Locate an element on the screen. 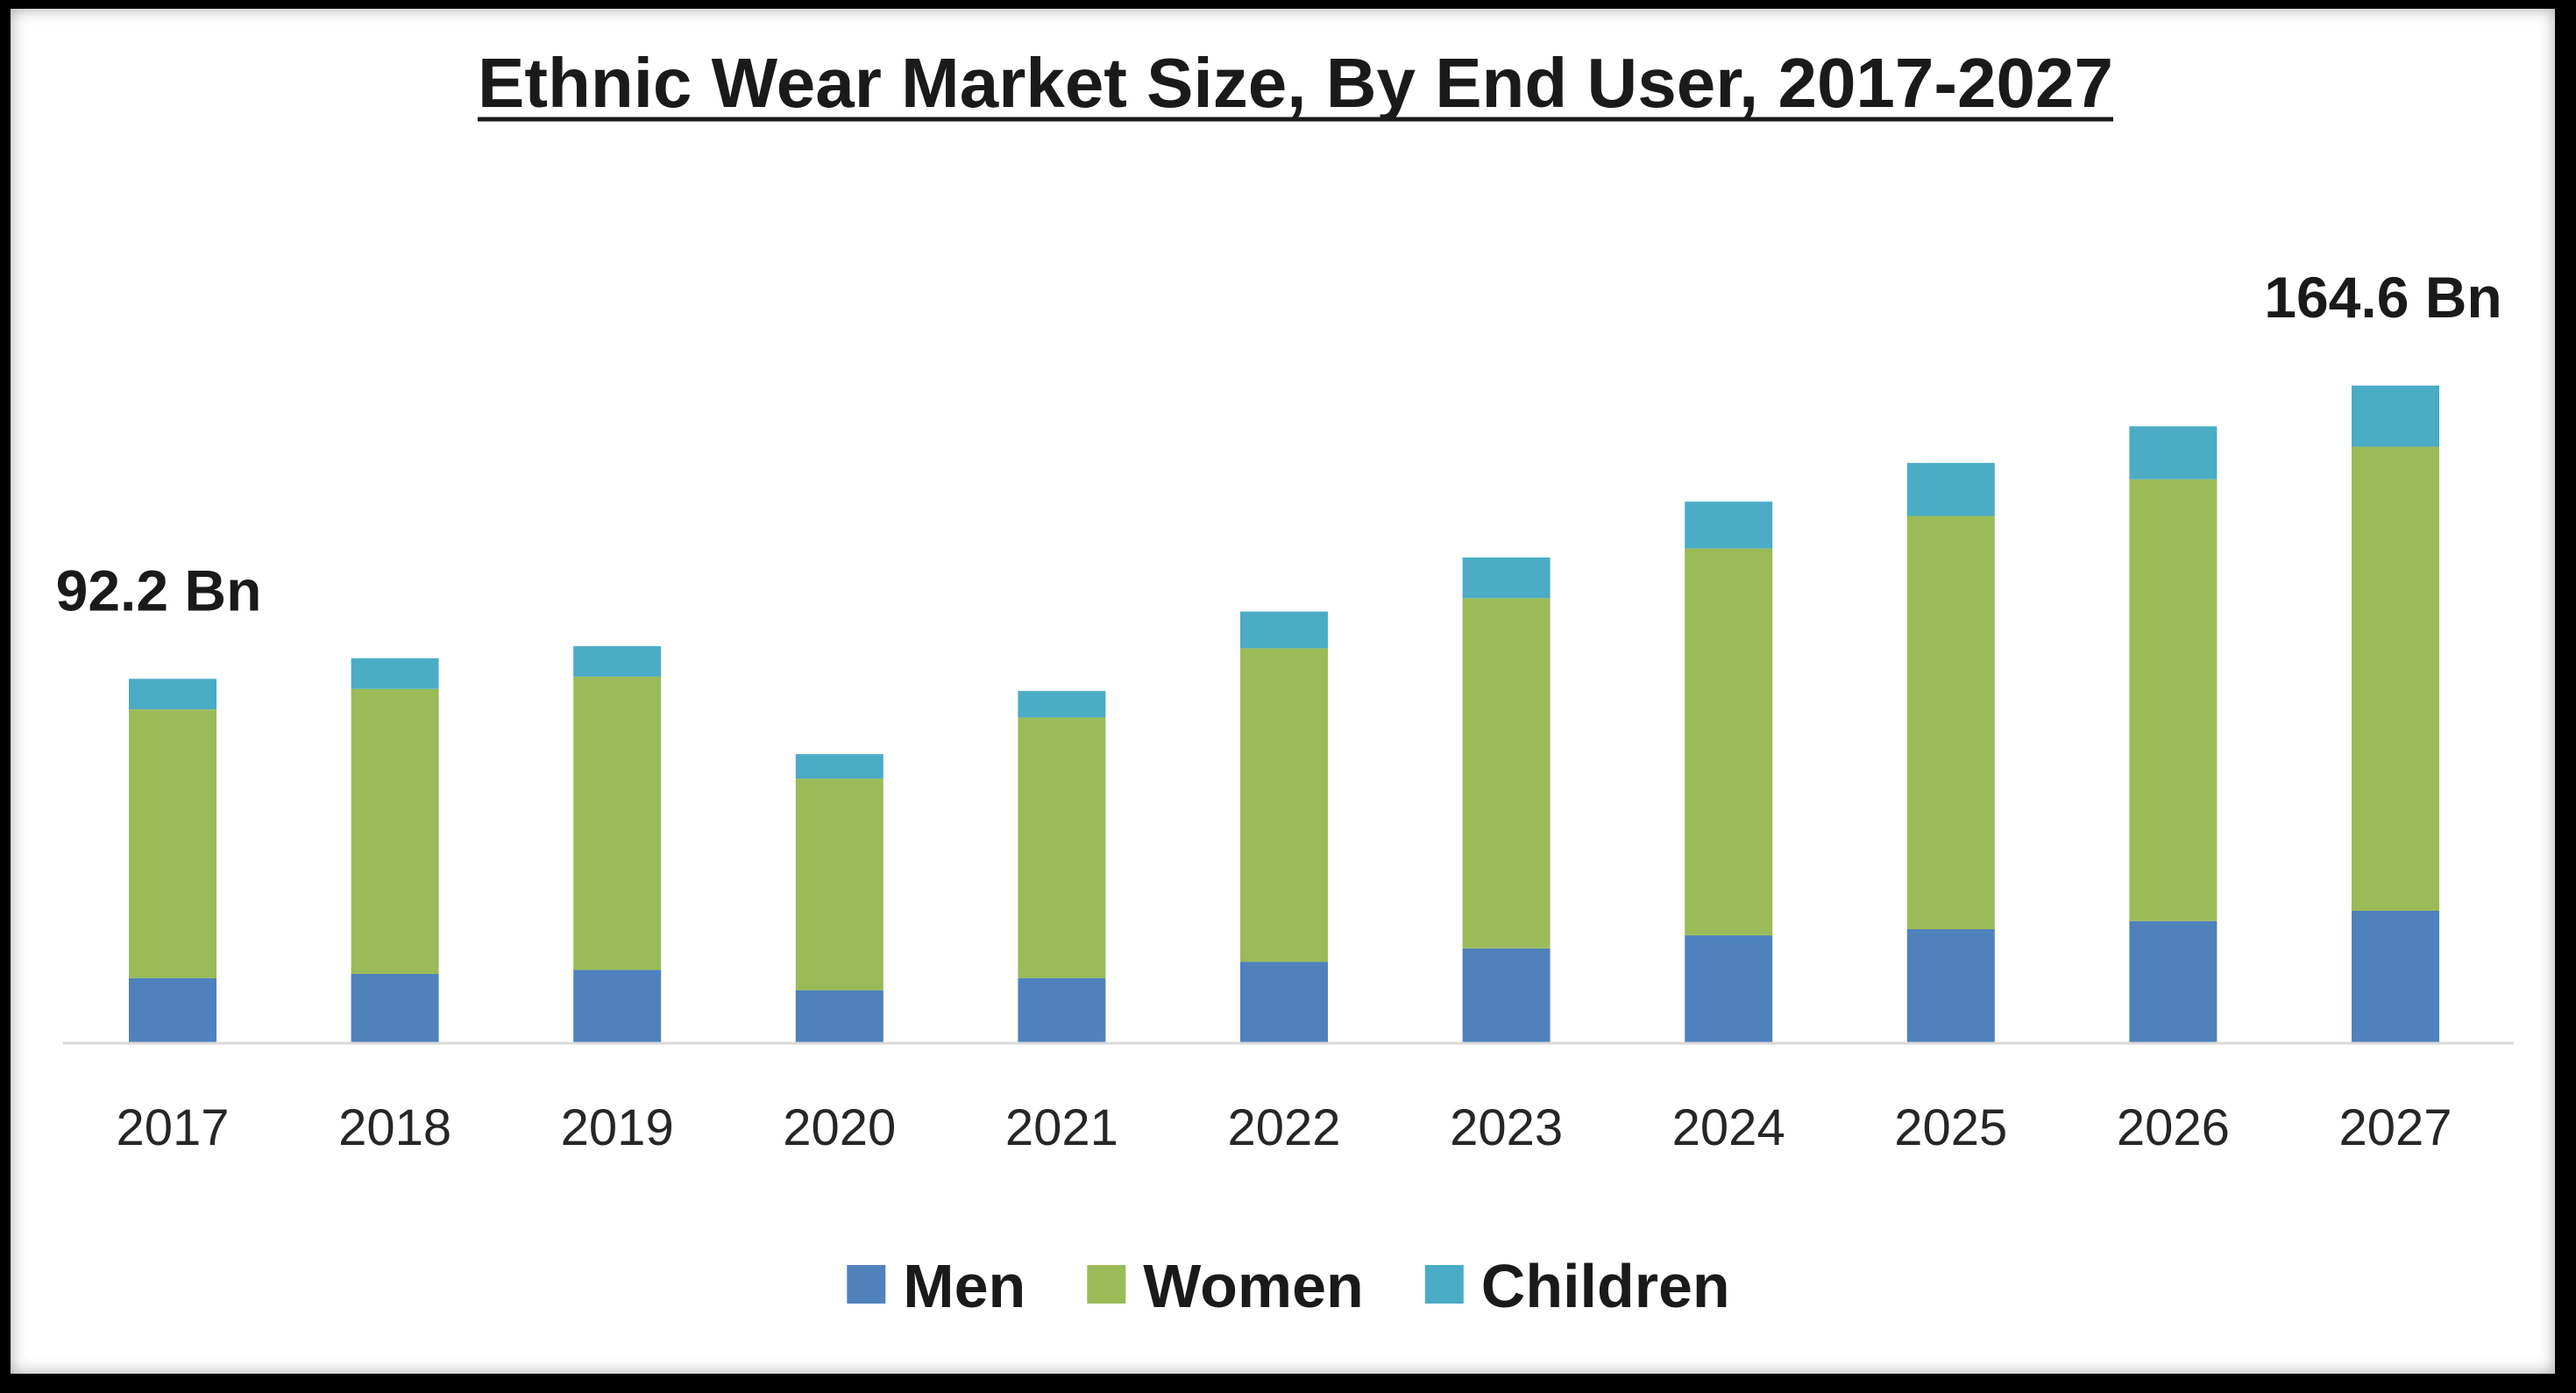 The height and width of the screenshot is (1393, 2576). bar-men-2021 is located at coordinates (1062, 1010).